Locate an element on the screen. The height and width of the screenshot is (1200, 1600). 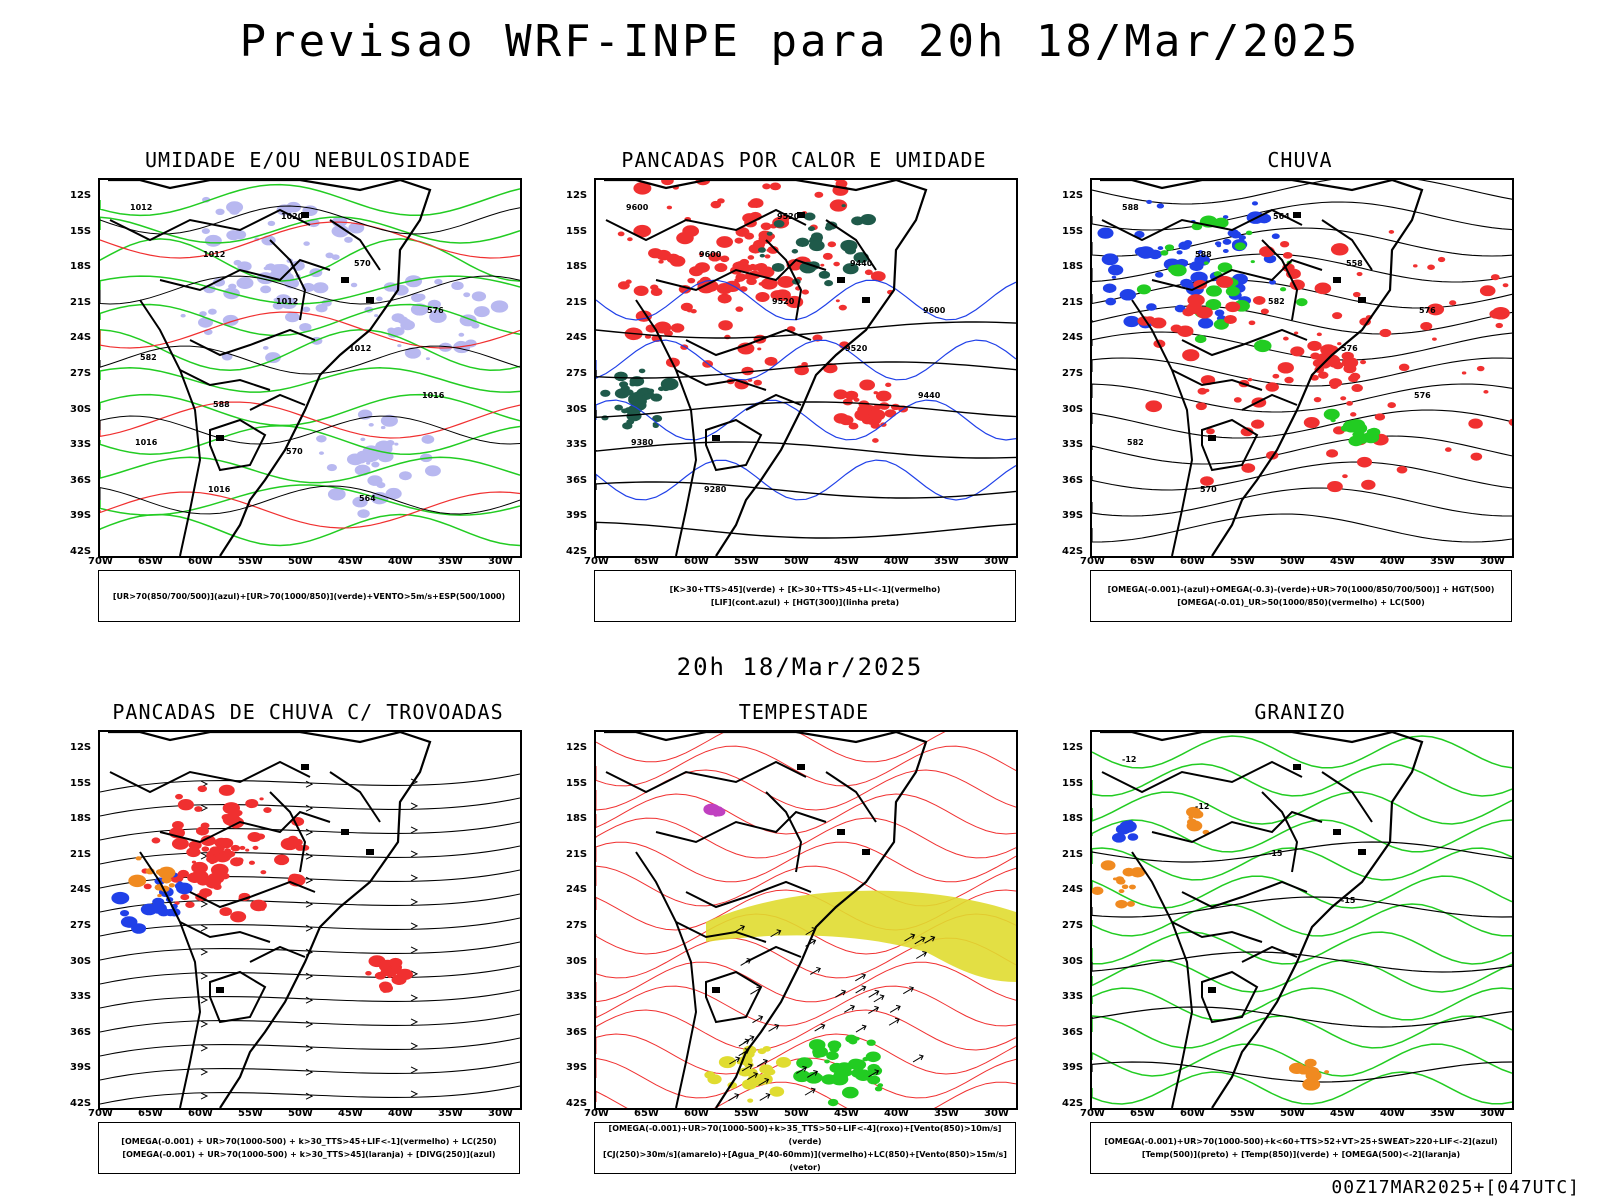
storm-orange-area is located at coordinates (166, 874).